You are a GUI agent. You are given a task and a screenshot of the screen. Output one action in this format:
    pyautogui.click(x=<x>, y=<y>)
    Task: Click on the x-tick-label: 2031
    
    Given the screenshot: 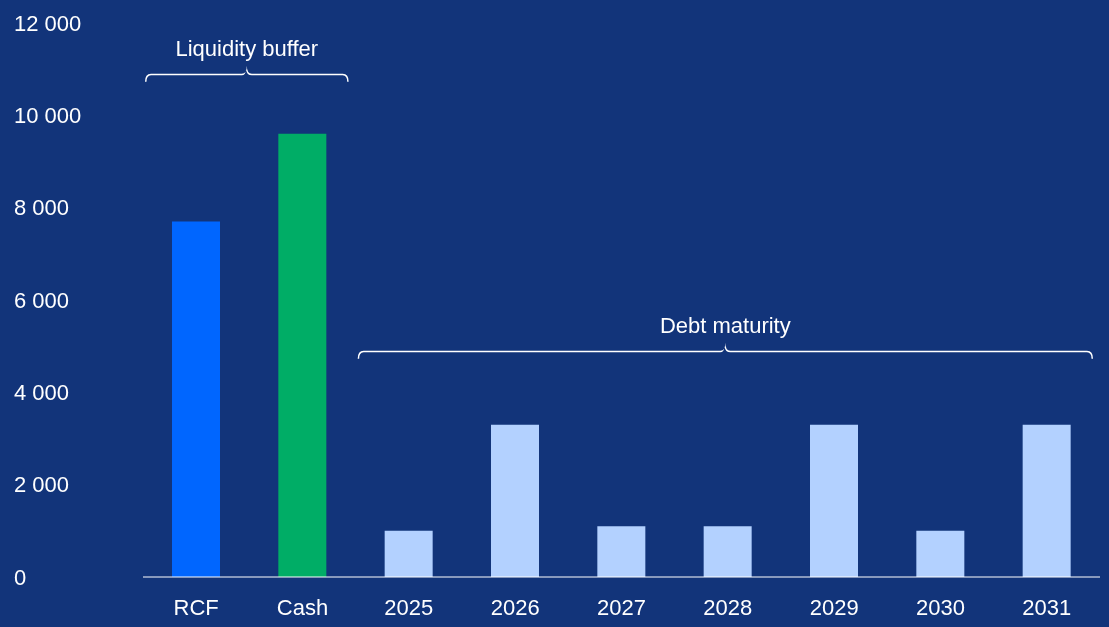 What is the action you would take?
    pyautogui.click(x=1047, y=607)
    